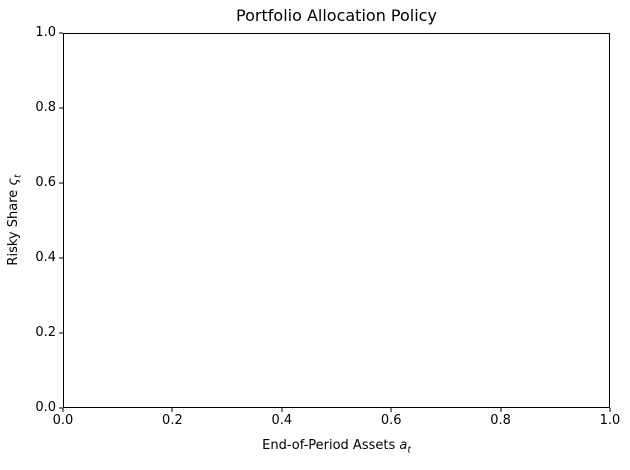  I want to click on x-axis-label-subscript: t, so click(409, 450).